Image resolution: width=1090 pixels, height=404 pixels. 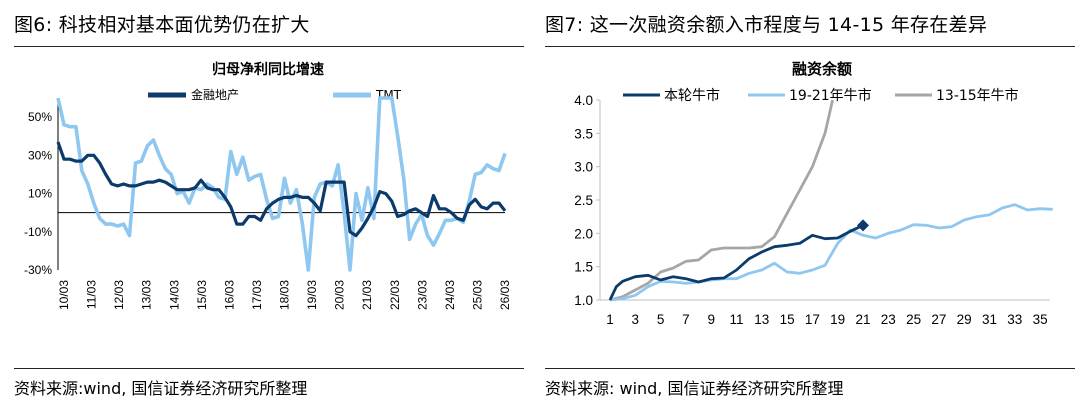 I want to click on chart1-x-tick-label: 13/03, so click(x=147, y=295).